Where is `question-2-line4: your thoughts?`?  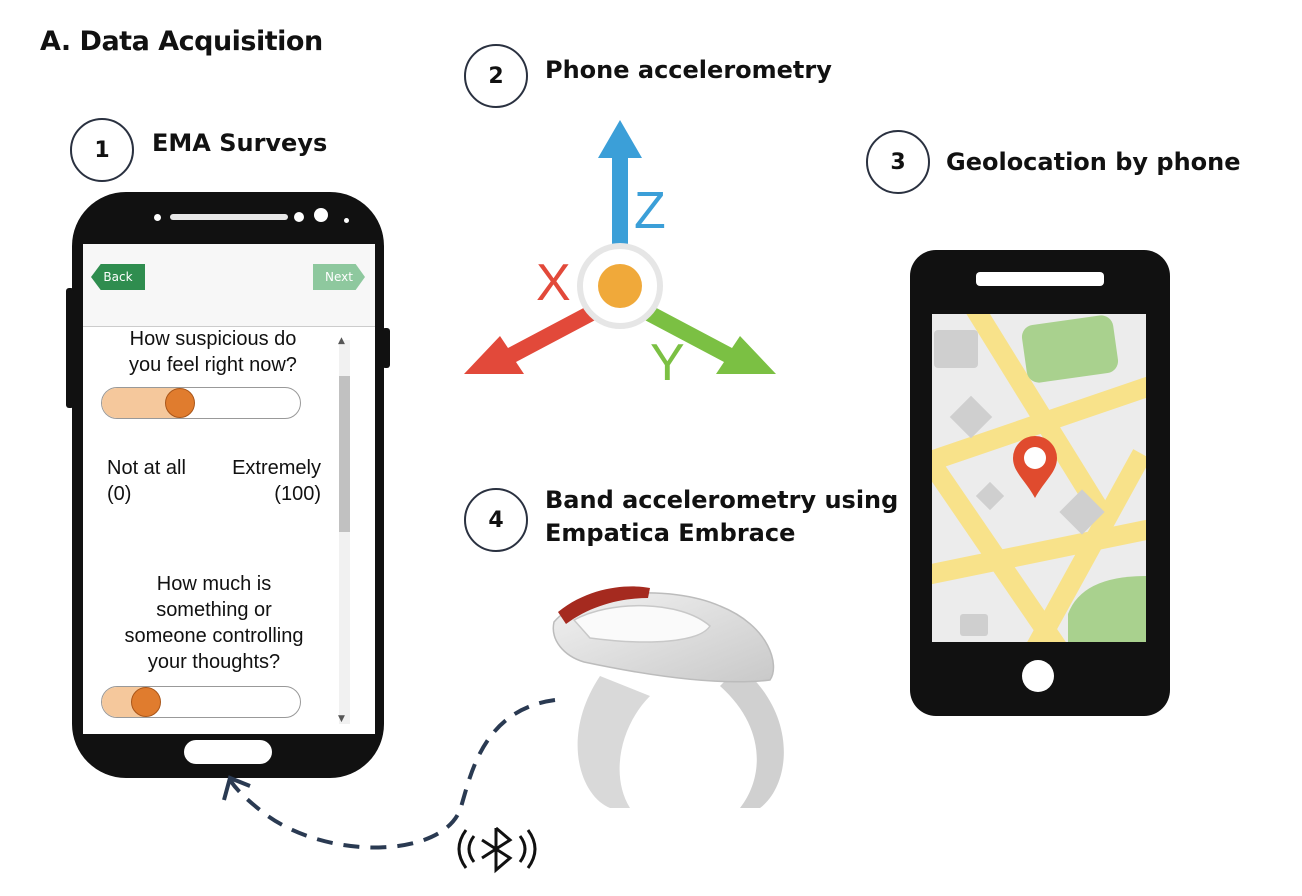
question-2-line4: your thoughts? is located at coordinates (214, 662).